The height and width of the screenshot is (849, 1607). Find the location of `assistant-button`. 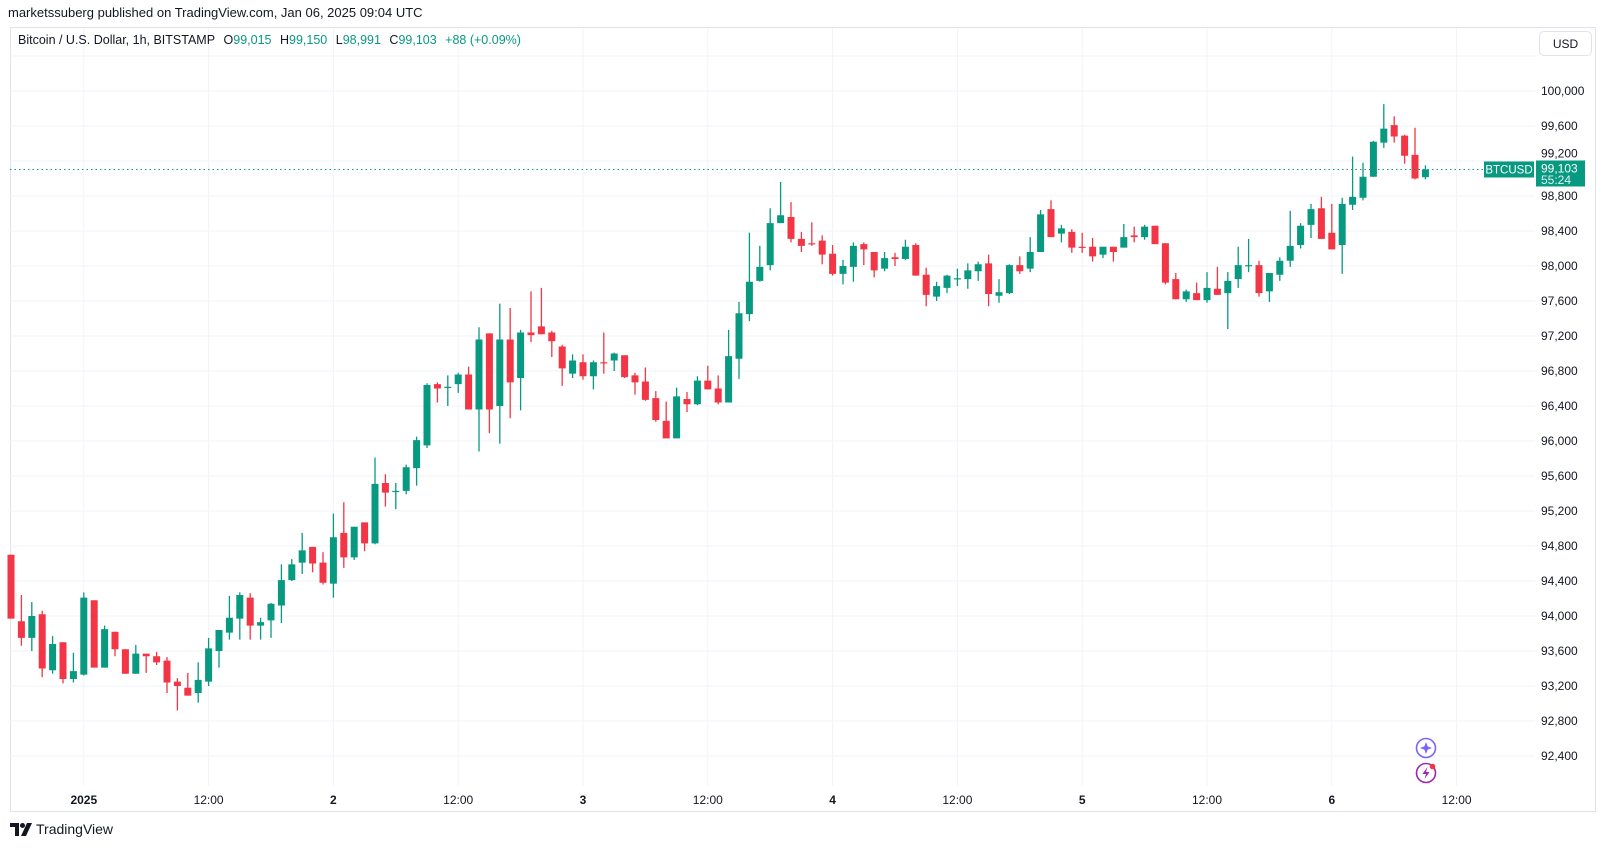

assistant-button is located at coordinates (1426, 748).